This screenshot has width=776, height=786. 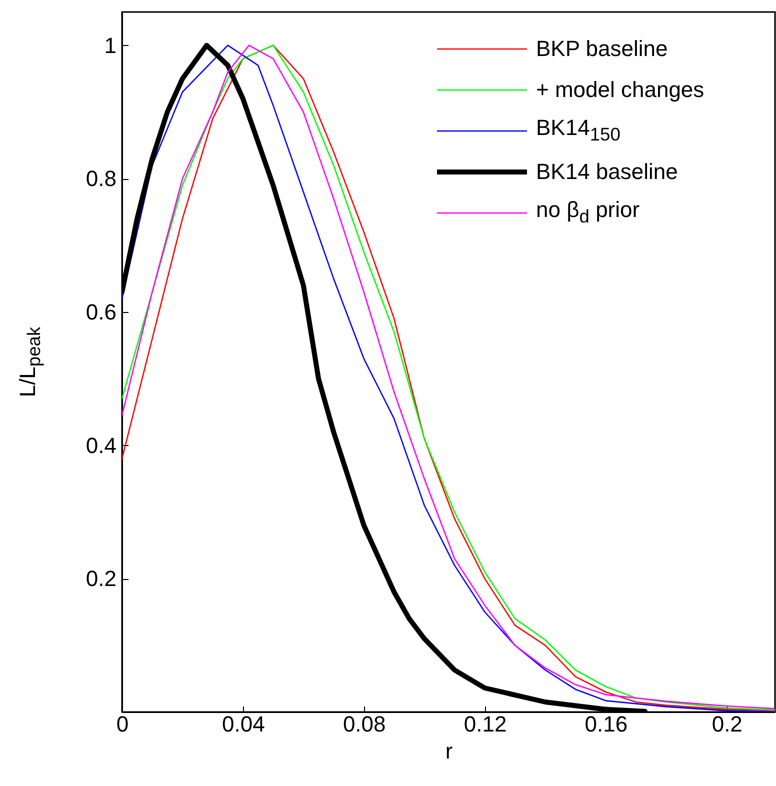 What do you see at coordinates (606, 724) in the screenshot?
I see `x-tick-label: 0.16` at bounding box center [606, 724].